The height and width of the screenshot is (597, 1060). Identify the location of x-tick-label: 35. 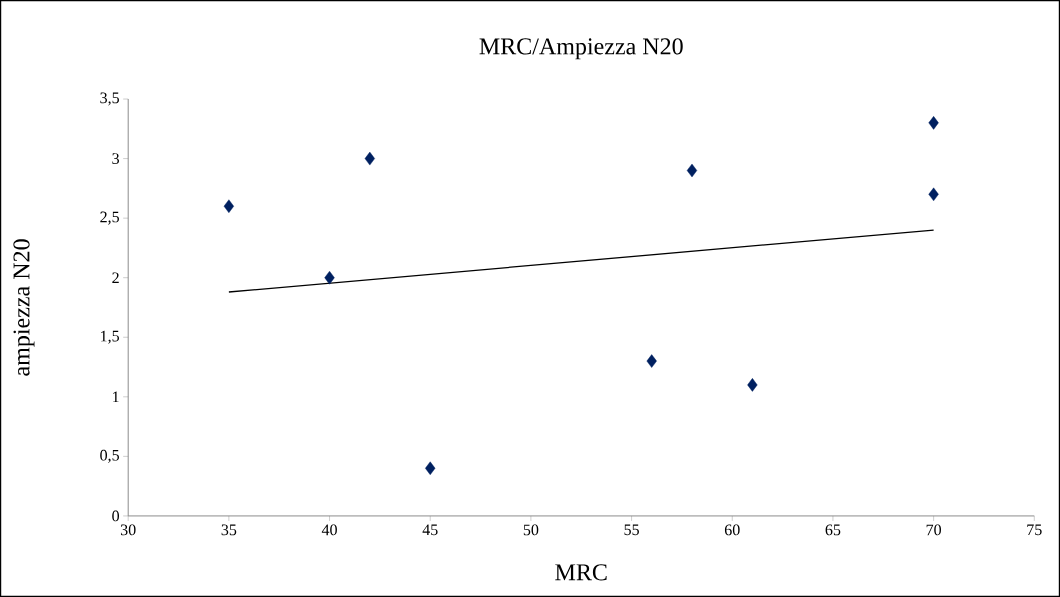
(229, 530).